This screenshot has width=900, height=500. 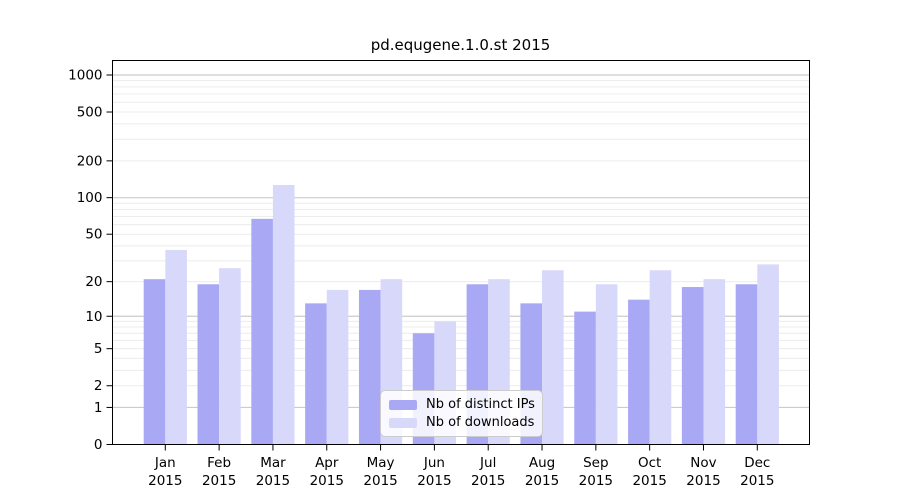 I want to click on bar-distinct-ips-nov, so click(x=692, y=366).